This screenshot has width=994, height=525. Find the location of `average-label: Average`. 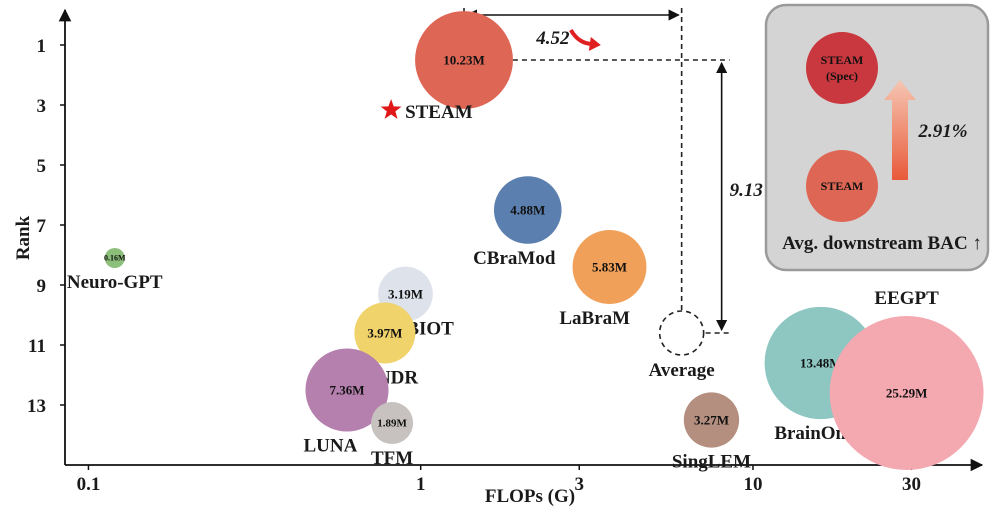

average-label: Average is located at coordinates (682, 370).